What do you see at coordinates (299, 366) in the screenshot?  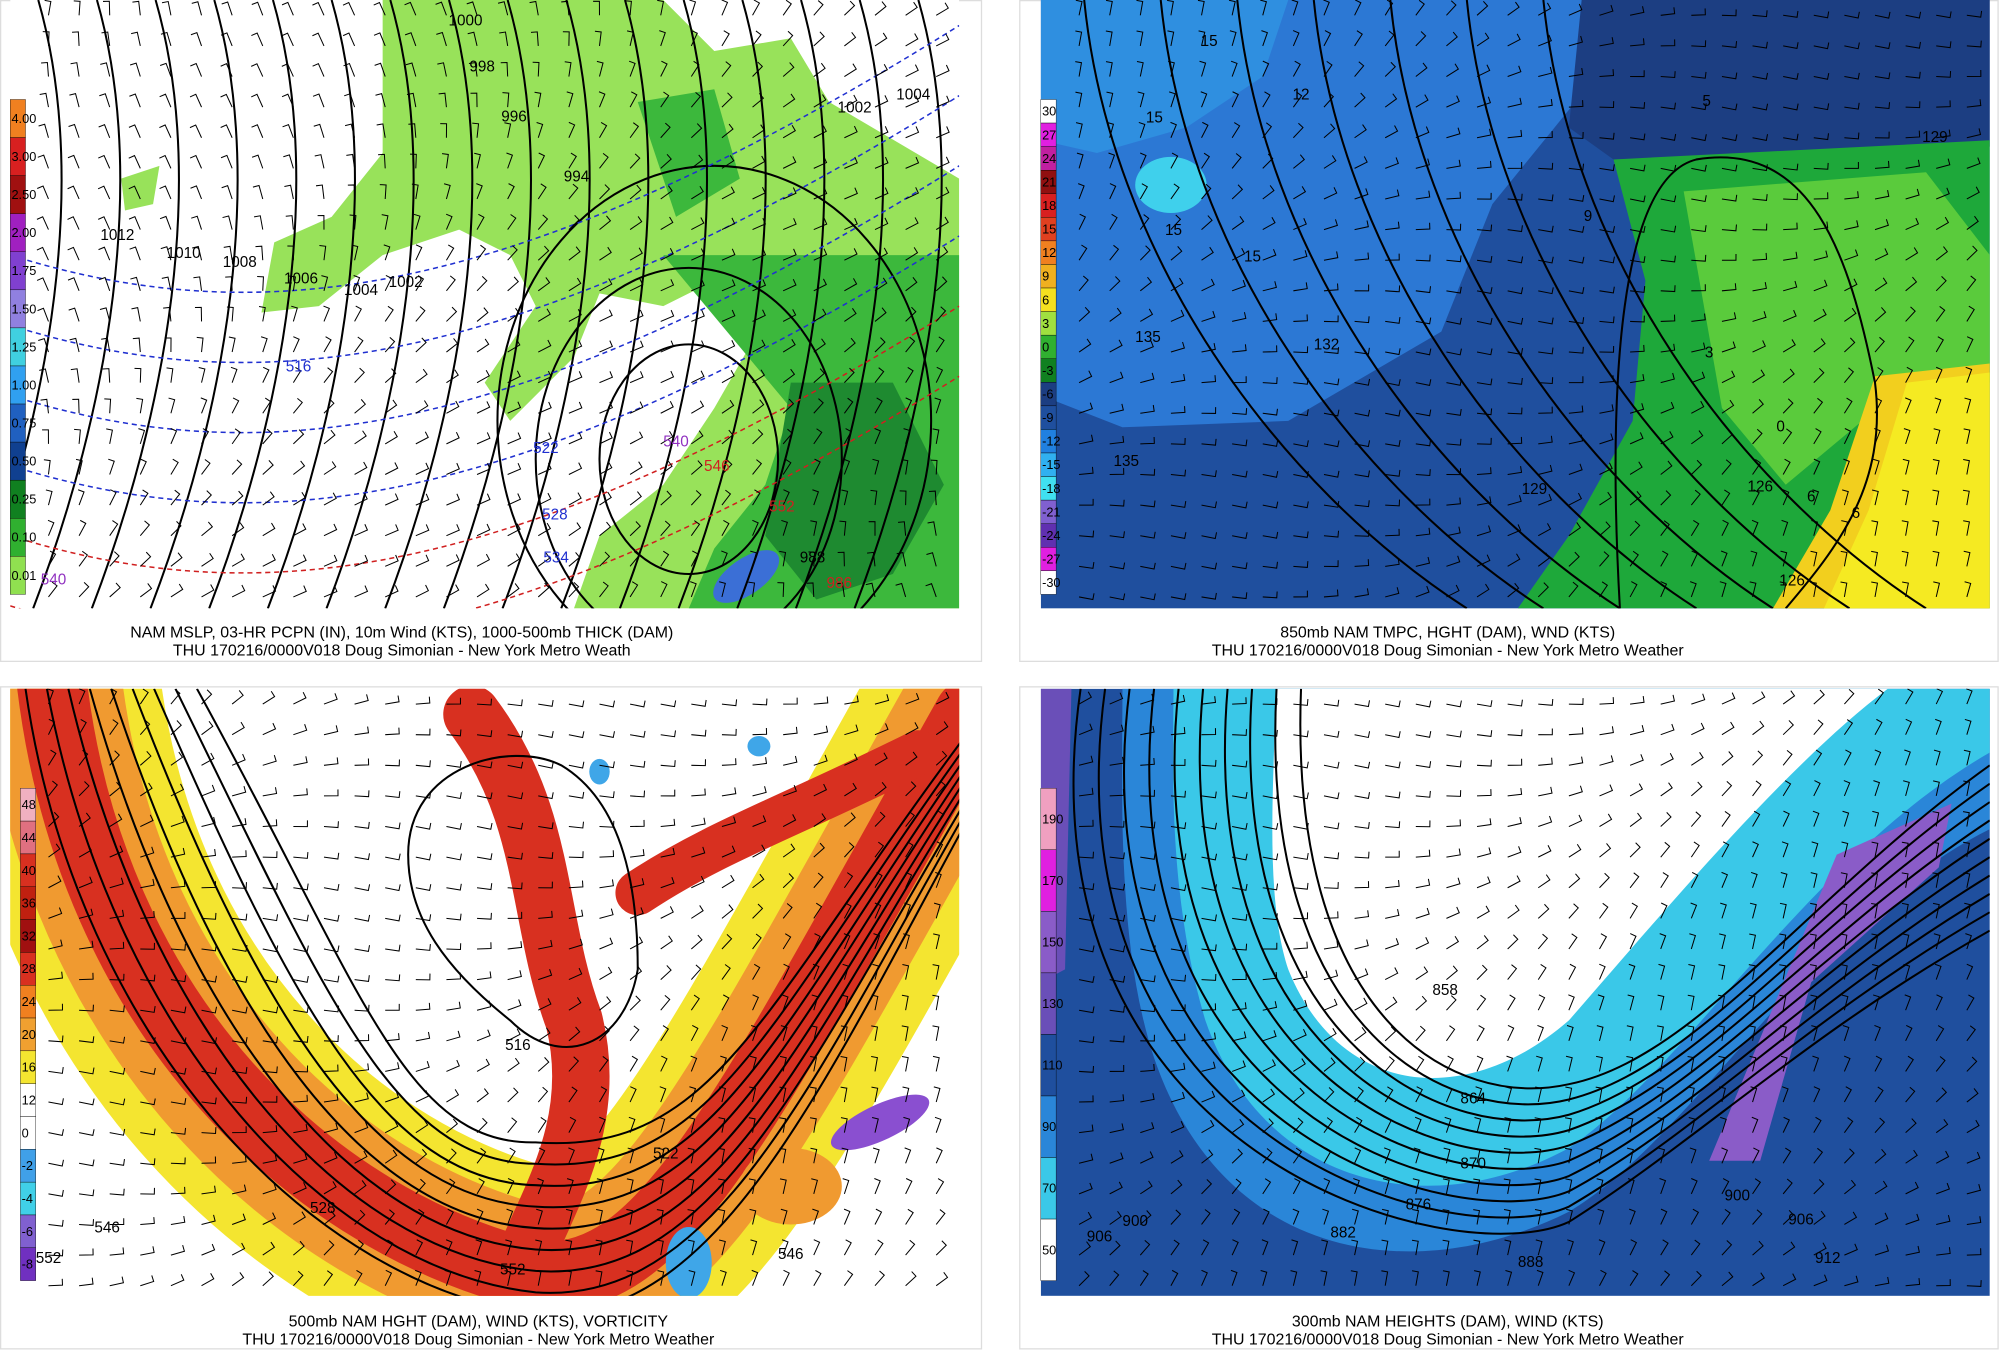 I see `contour-label: 516` at bounding box center [299, 366].